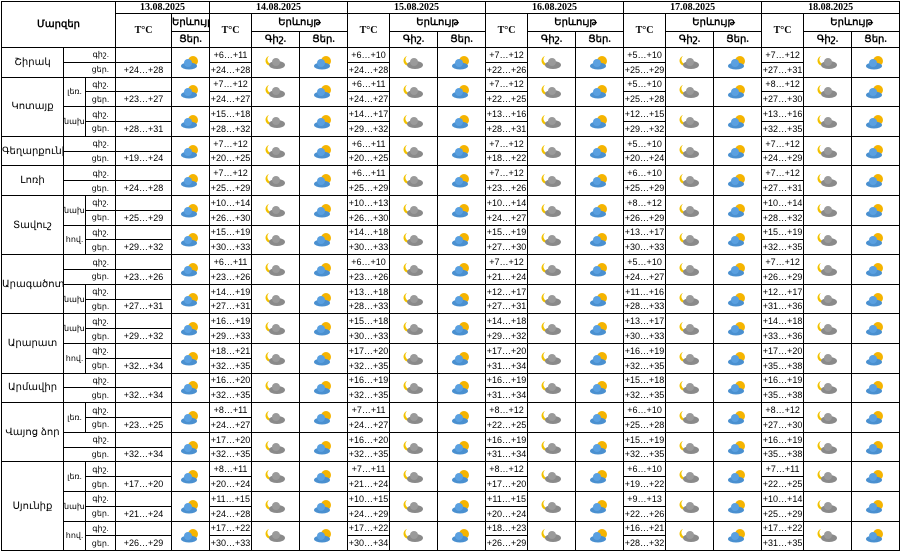 This screenshot has width=900, height=556. Describe the element at coordinates (58, 24) in the screenshot. I see `region-header: Մարզեր` at that location.